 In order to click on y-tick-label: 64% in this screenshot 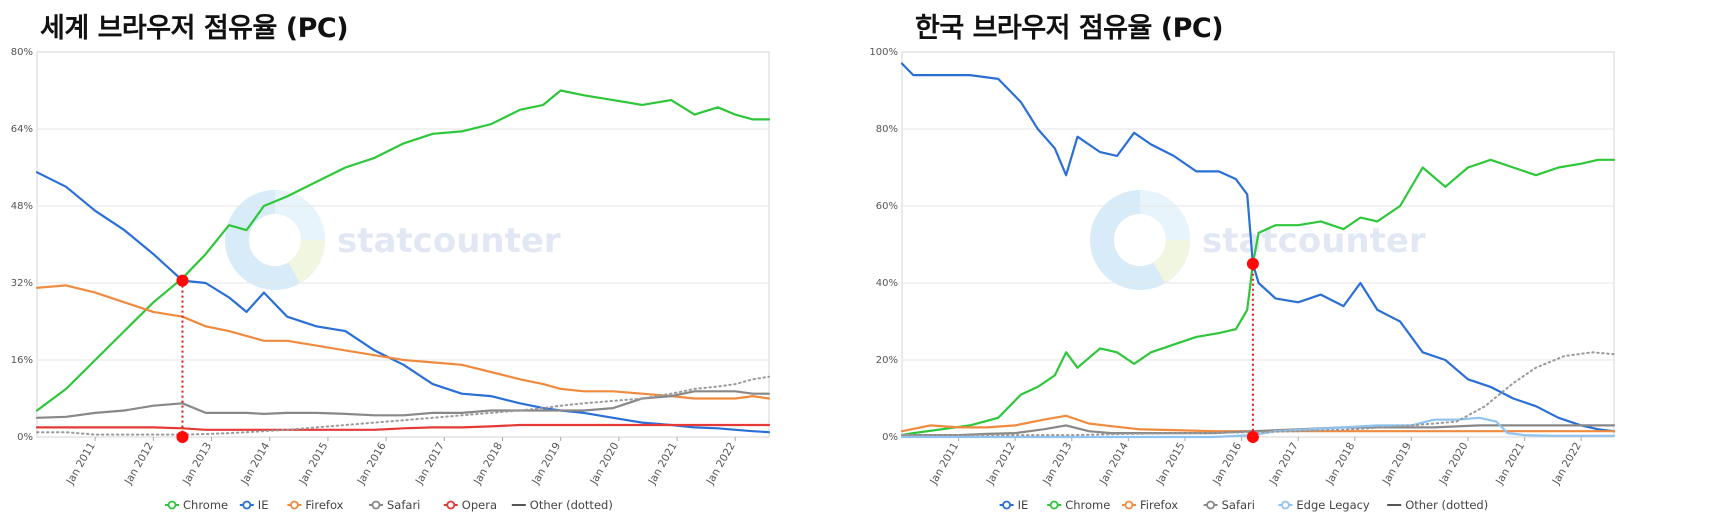, I will do `click(22, 129)`.